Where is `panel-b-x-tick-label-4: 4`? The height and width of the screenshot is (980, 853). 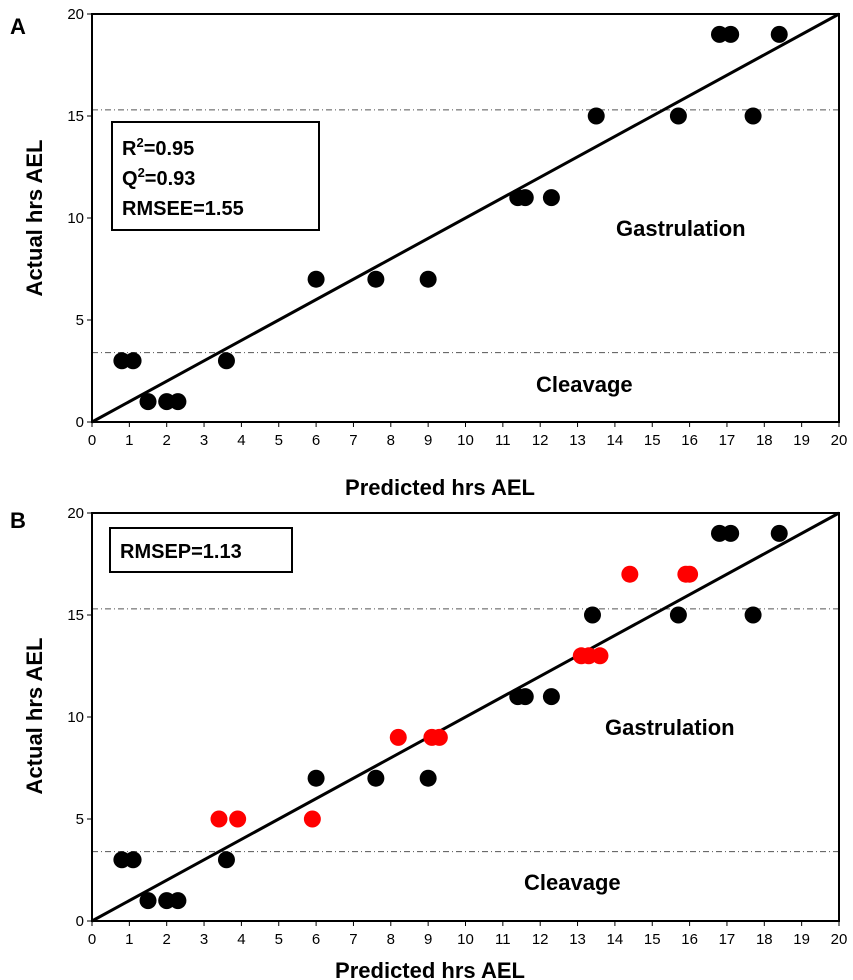 panel-b-x-tick-label-4: 4 is located at coordinates (241, 939).